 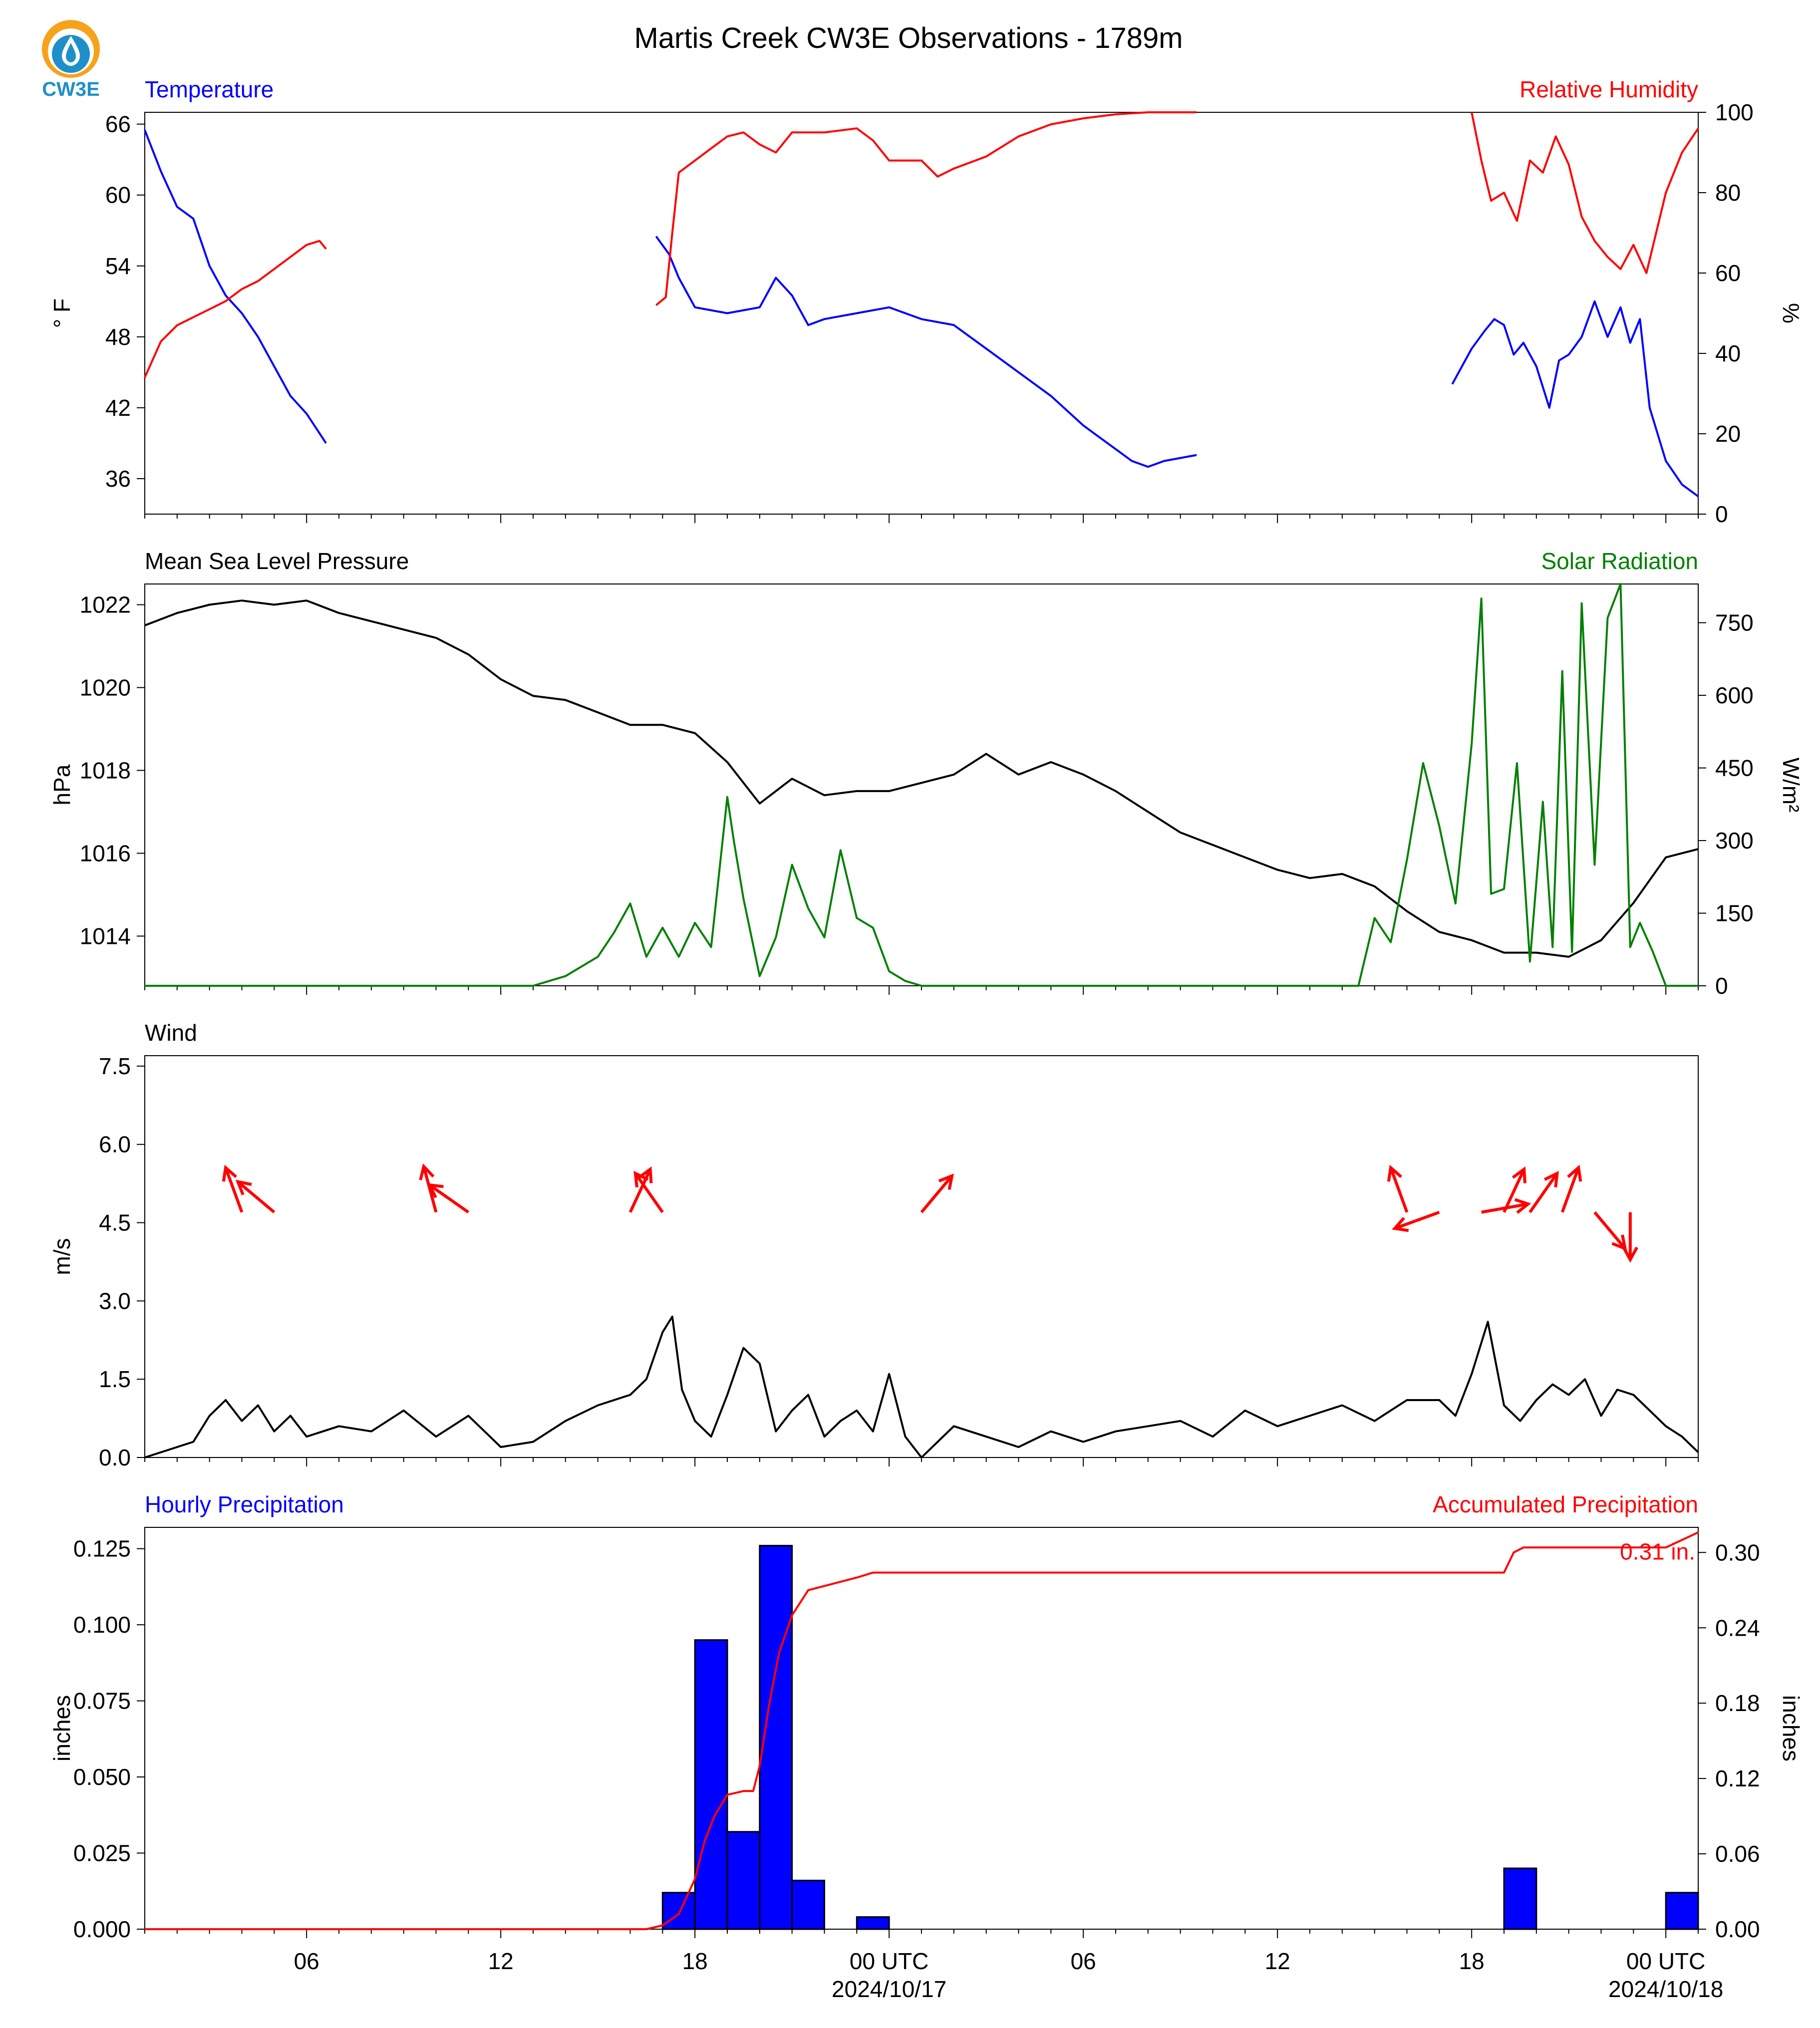 I want to click on y-tick-label-left: 0.025, so click(x=102, y=1853).